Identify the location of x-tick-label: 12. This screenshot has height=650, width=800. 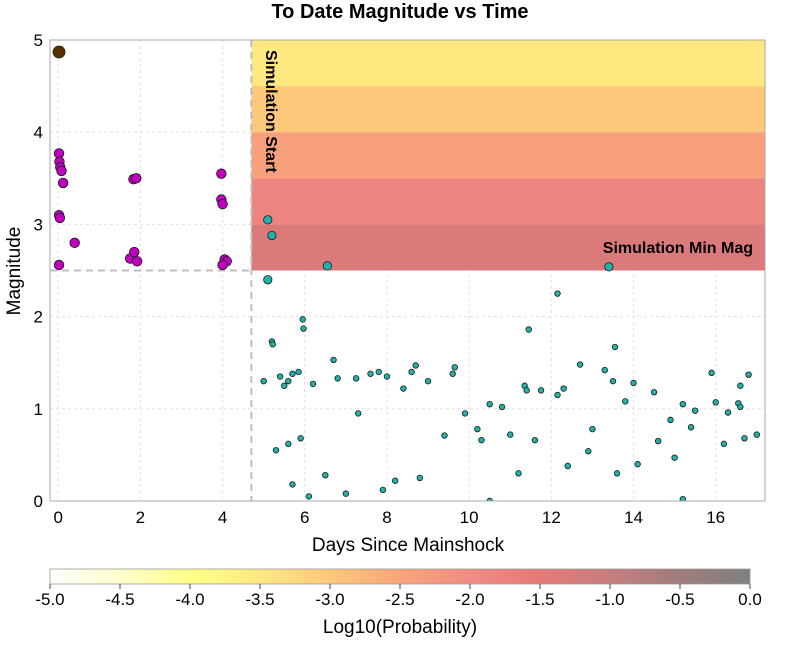
(551, 517).